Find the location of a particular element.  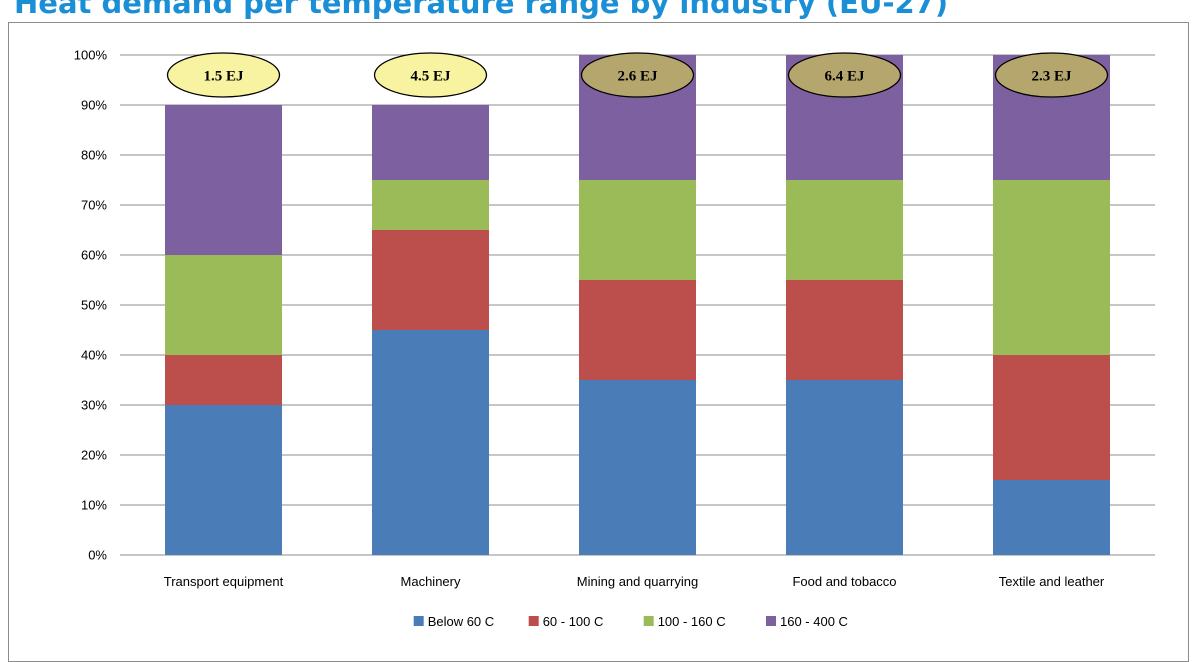

x-tick-label: Transport equipment is located at coordinates (224, 581).